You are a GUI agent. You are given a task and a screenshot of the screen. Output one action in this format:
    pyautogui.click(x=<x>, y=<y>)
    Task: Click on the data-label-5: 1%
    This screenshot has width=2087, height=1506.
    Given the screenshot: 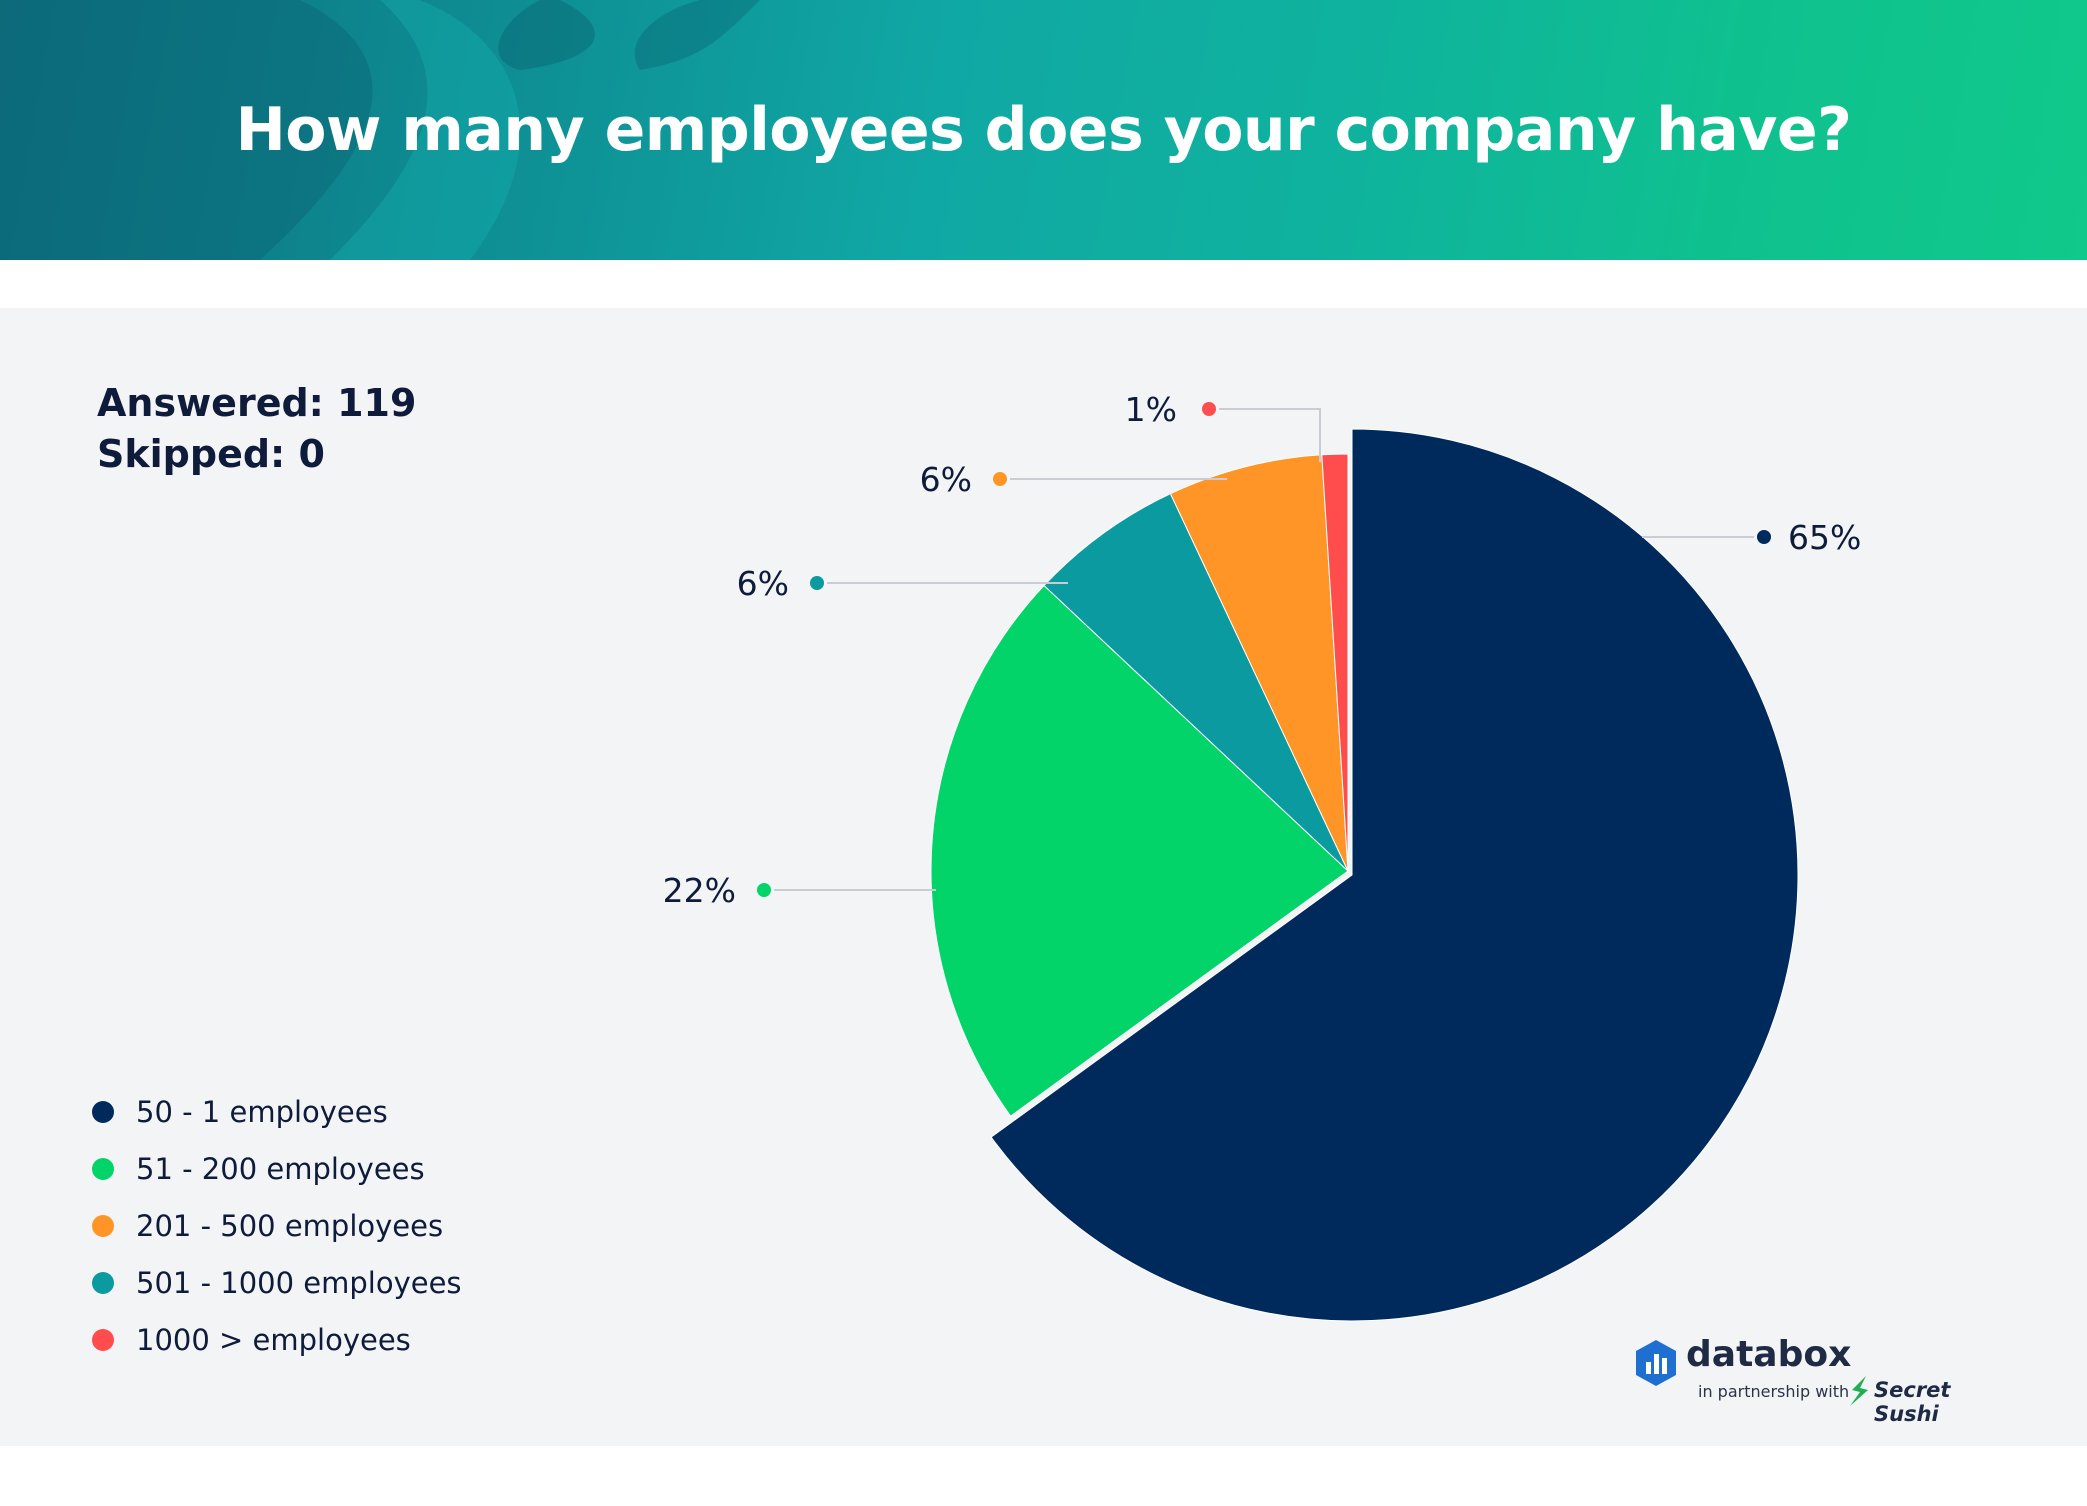 What is the action you would take?
    pyautogui.click(x=1151, y=409)
    